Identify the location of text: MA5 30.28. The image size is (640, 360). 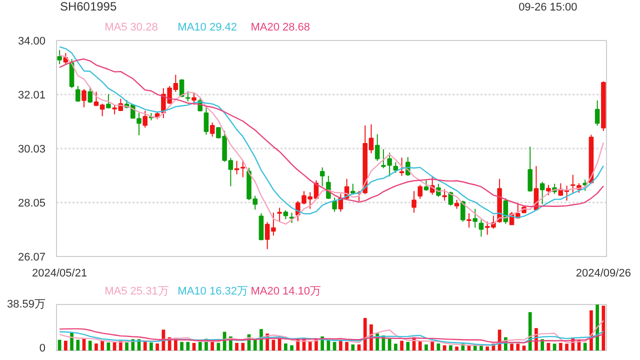
(131, 28).